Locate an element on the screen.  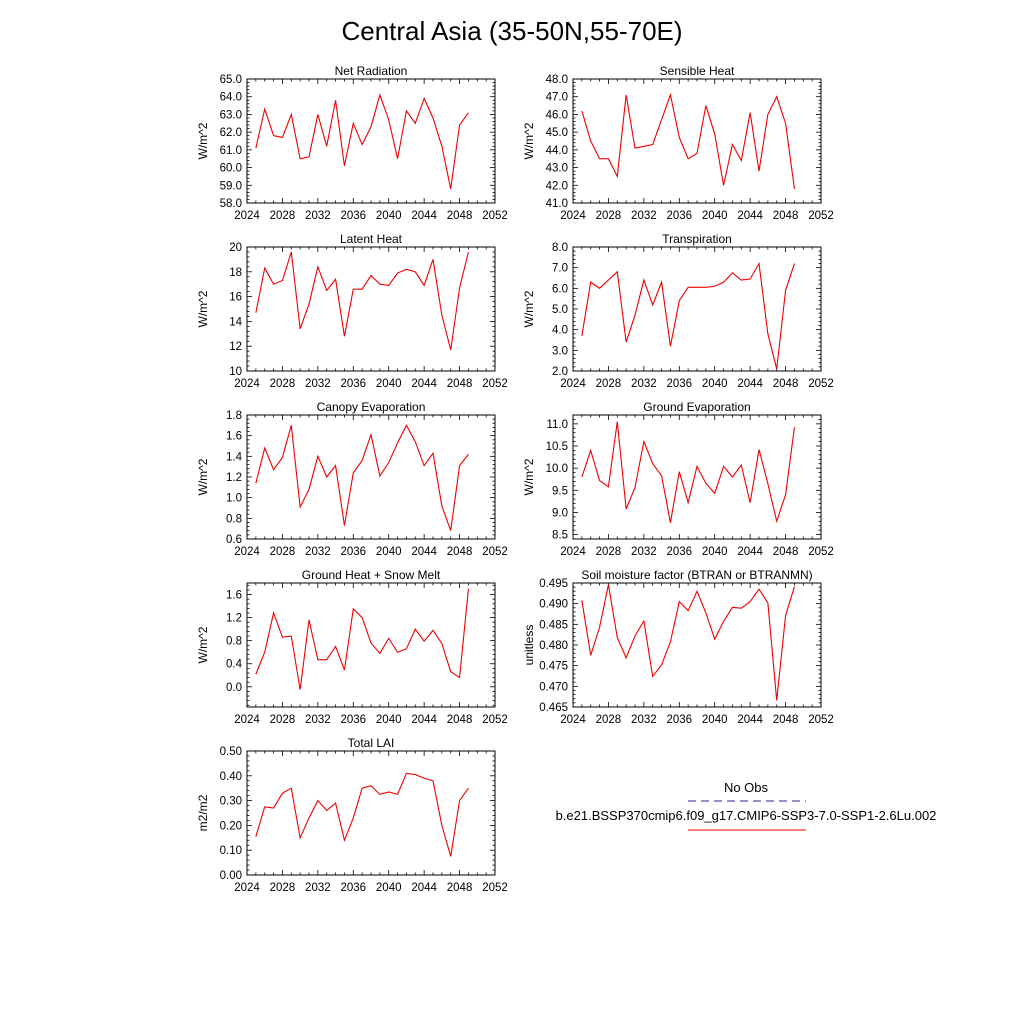
panel-title-canopy-evaporation: Canopy Evaporation is located at coordinates (371, 407).